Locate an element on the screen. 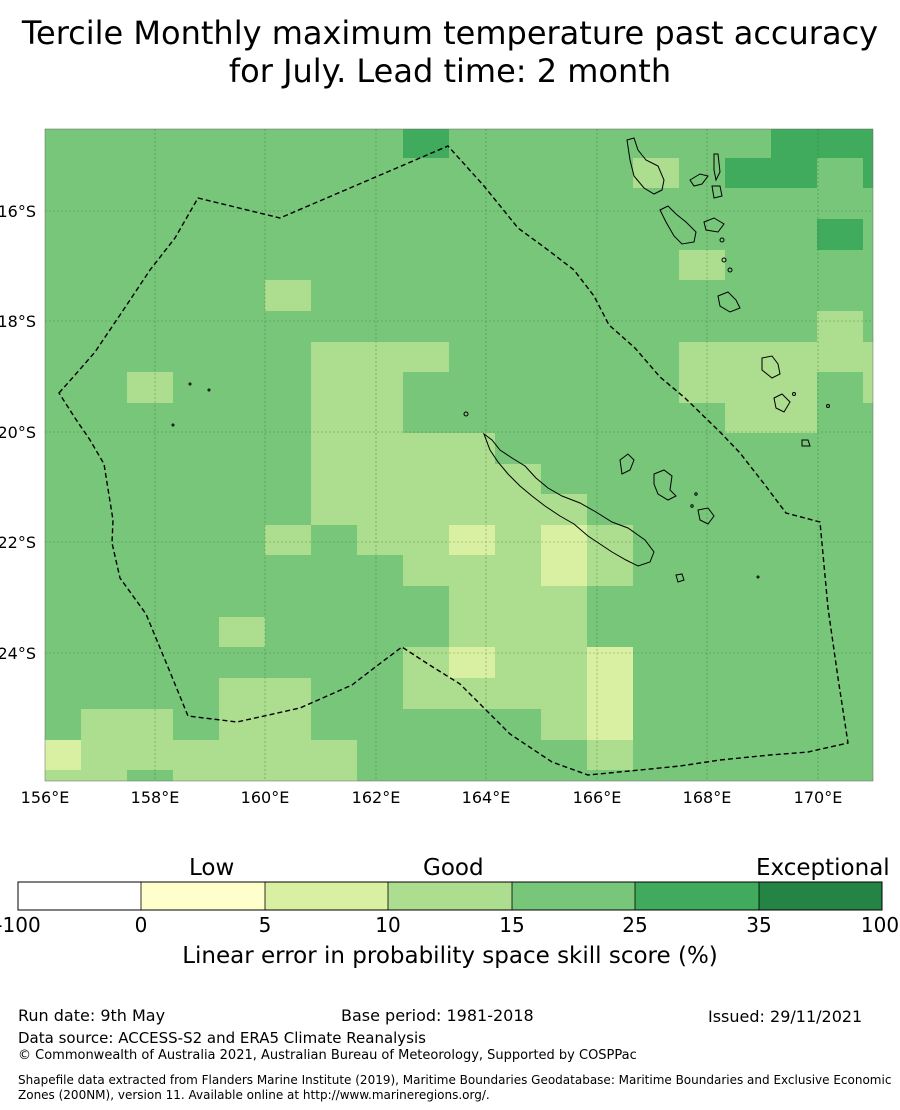 The height and width of the screenshot is (1110, 900). lat-label: 20°S is located at coordinates (18, 432).